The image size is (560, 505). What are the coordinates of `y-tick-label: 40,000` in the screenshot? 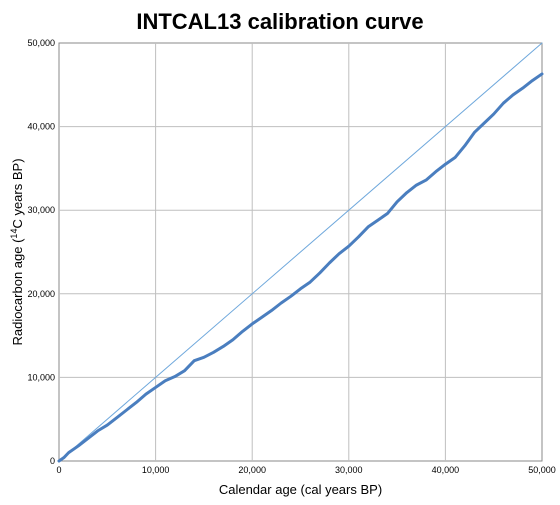 It's located at (41, 127).